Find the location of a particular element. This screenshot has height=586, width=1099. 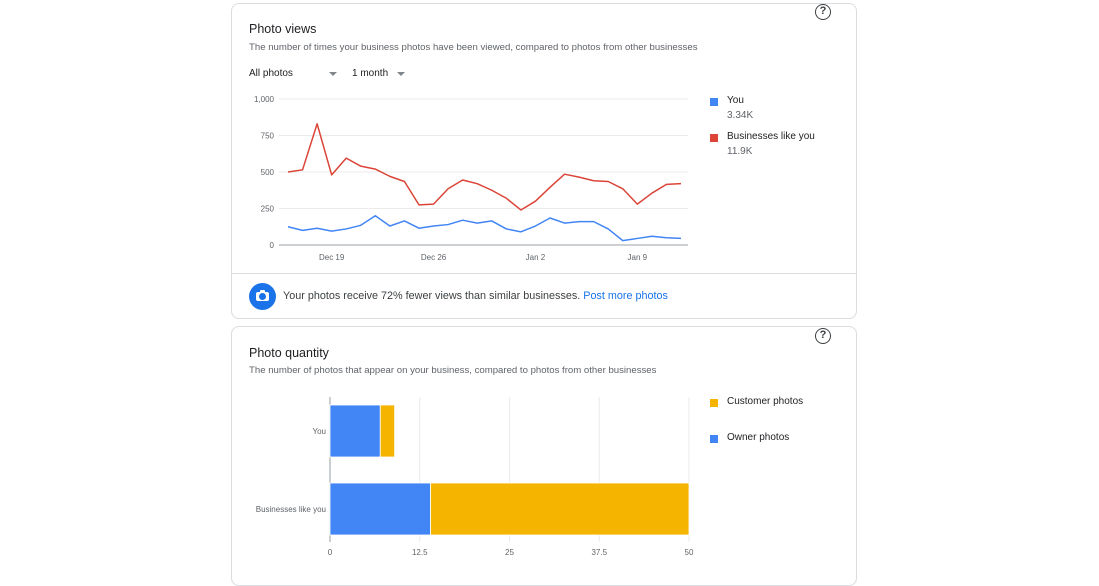

period-dropdown: 1 month is located at coordinates (382, 73).